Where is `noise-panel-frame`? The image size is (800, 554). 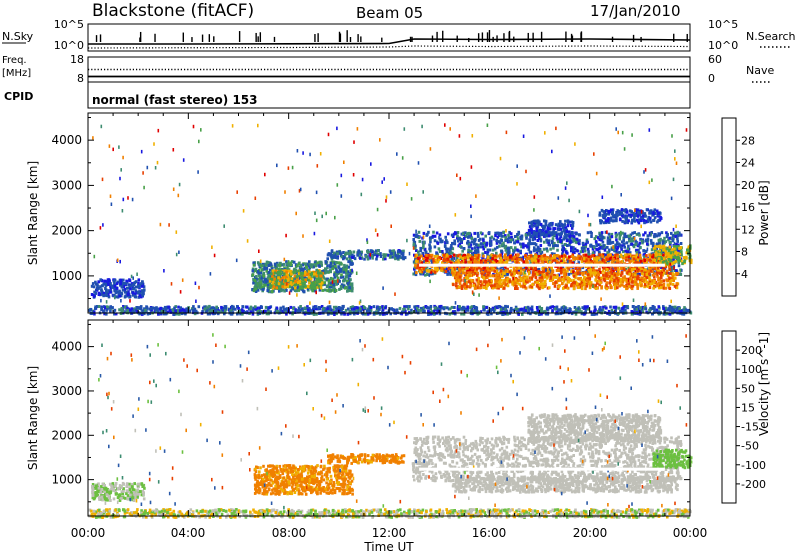 noise-panel-frame is located at coordinates (389, 37).